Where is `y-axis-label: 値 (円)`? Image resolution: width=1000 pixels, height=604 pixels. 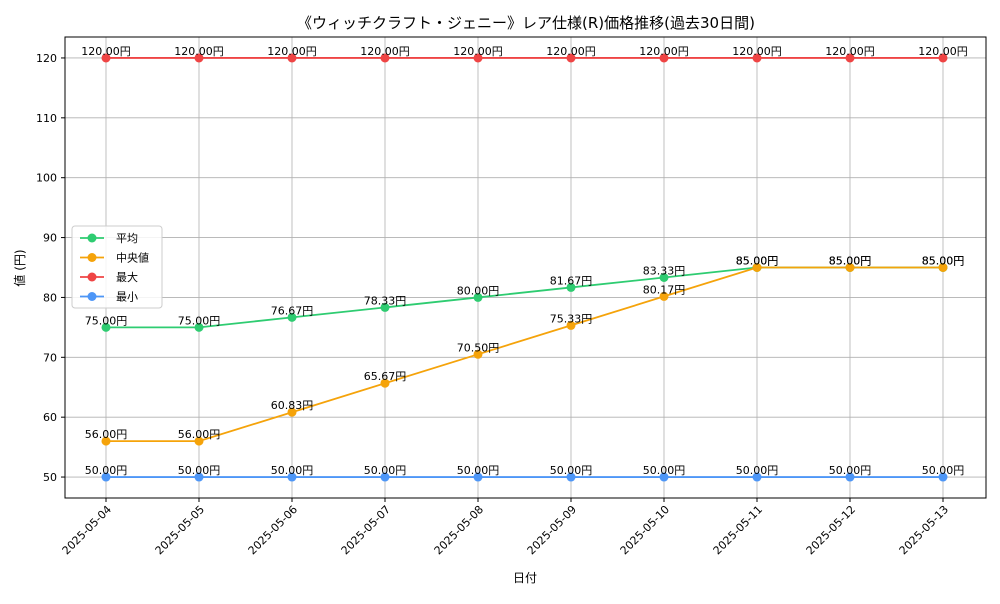
y-axis-label: 値 (円) is located at coordinates (19, 267).